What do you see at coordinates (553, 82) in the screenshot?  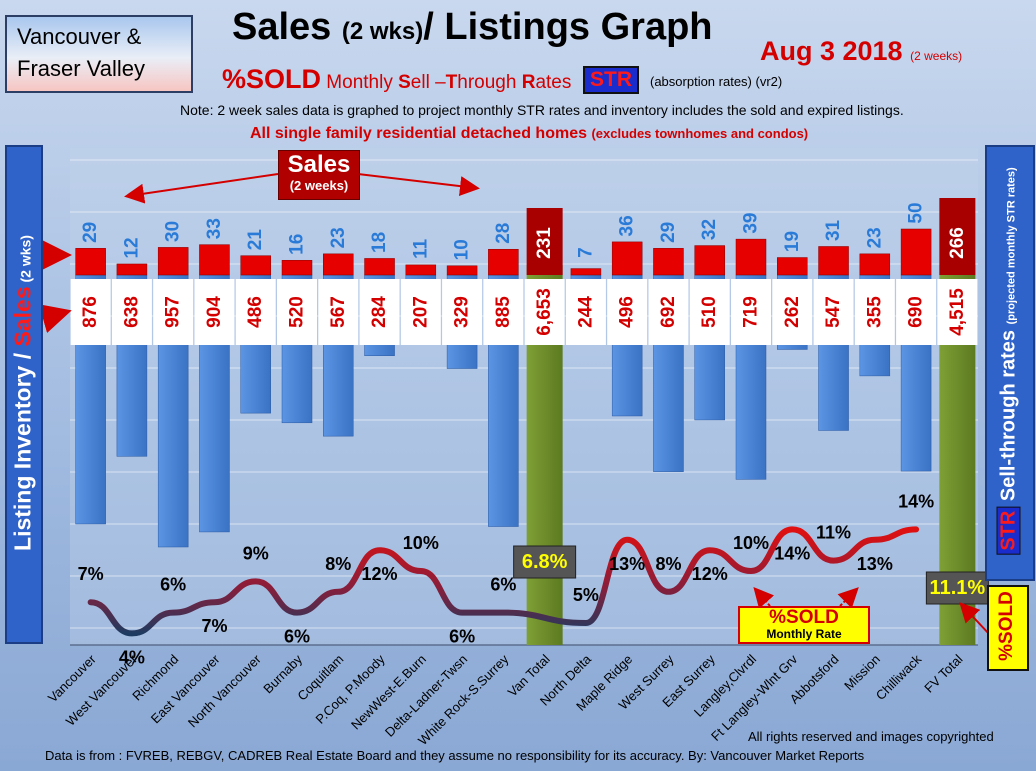 I see `subtitle-ates: ates` at bounding box center [553, 82].